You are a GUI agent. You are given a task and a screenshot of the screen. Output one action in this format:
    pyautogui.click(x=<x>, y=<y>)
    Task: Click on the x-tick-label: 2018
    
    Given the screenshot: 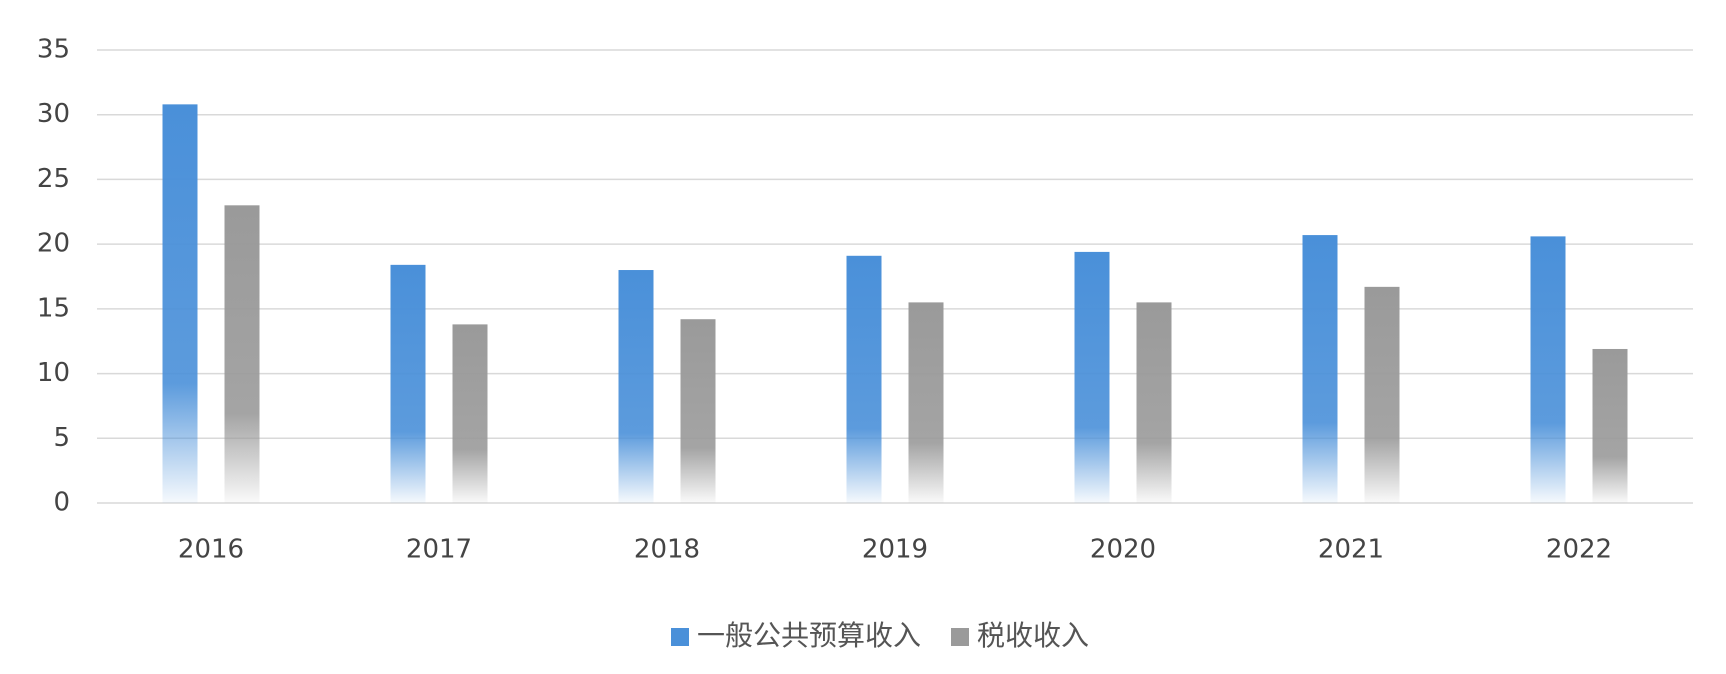 What is the action you would take?
    pyautogui.click(x=667, y=550)
    